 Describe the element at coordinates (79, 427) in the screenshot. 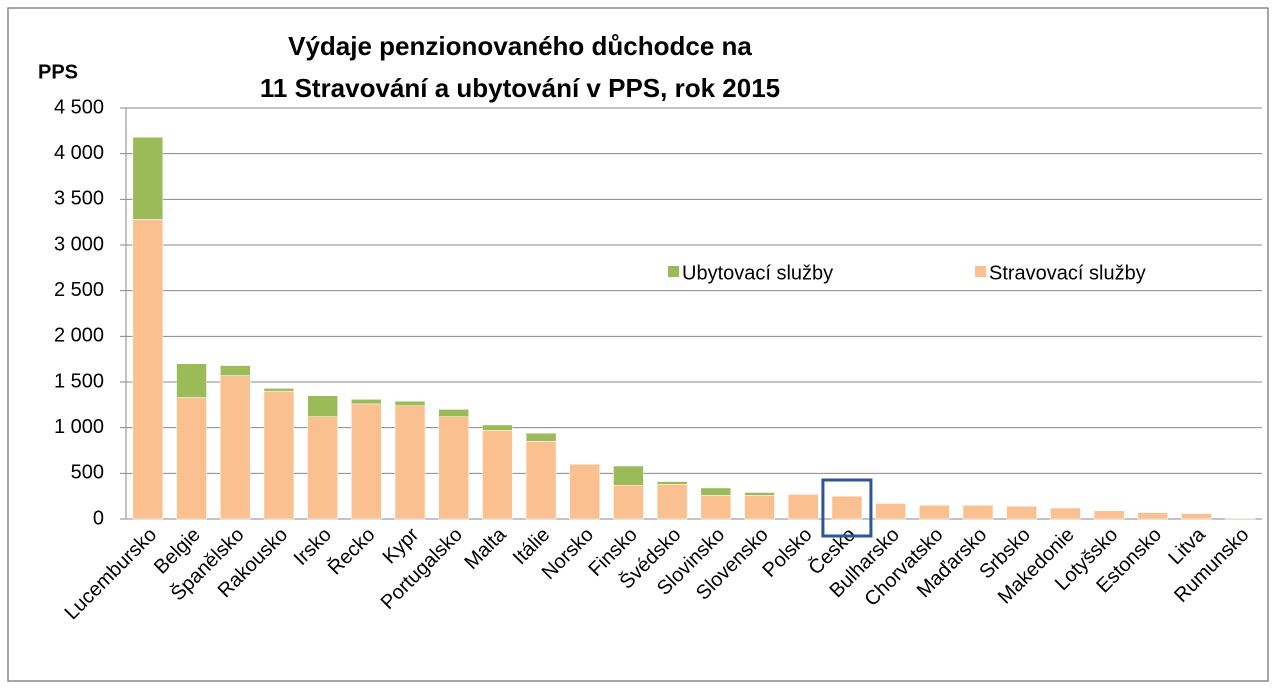

I see `y-tick-label: 1 000` at that location.